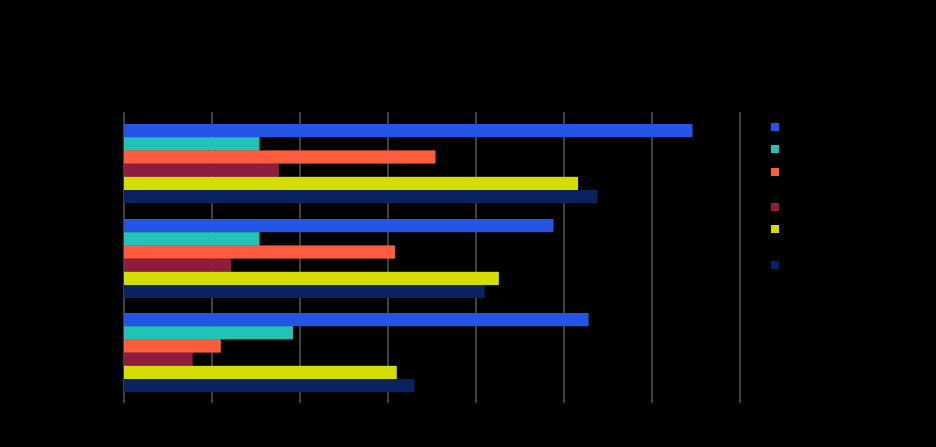 The height and width of the screenshot is (447, 936). Describe the element at coordinates (260, 252) in the screenshot. I see `bar-group2-series3` at that location.